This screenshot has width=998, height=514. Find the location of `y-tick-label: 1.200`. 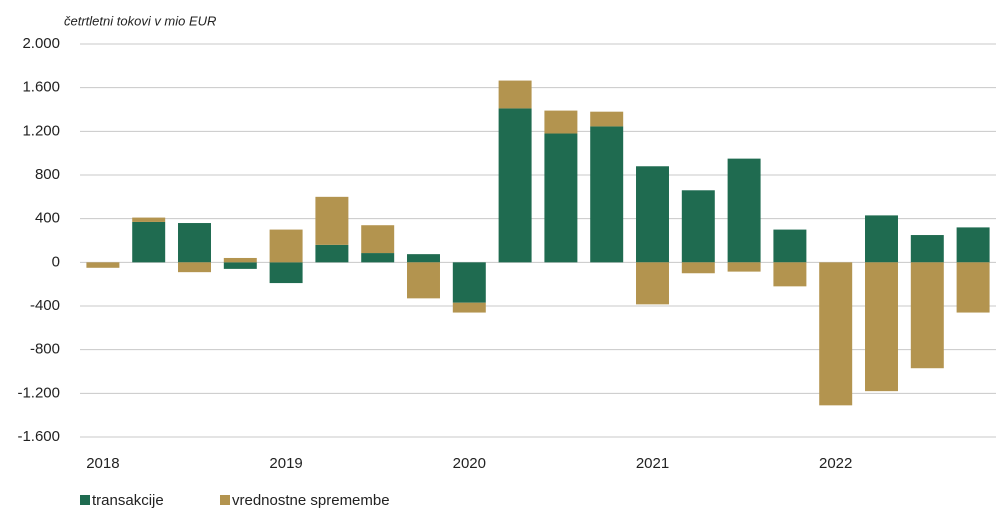

y-tick-label: 1.200 is located at coordinates (41, 130).